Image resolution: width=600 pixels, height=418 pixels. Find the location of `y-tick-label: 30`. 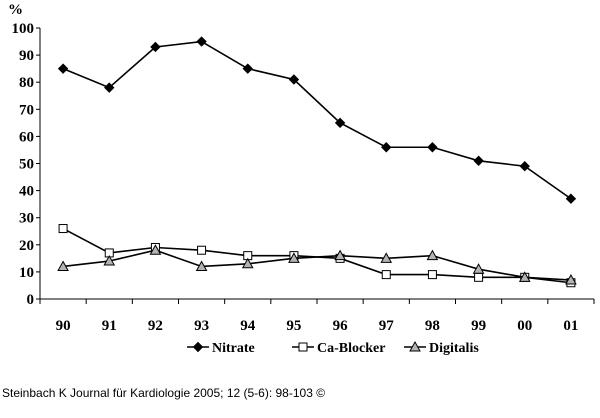

y-tick-label: 30 is located at coordinates (26, 219).